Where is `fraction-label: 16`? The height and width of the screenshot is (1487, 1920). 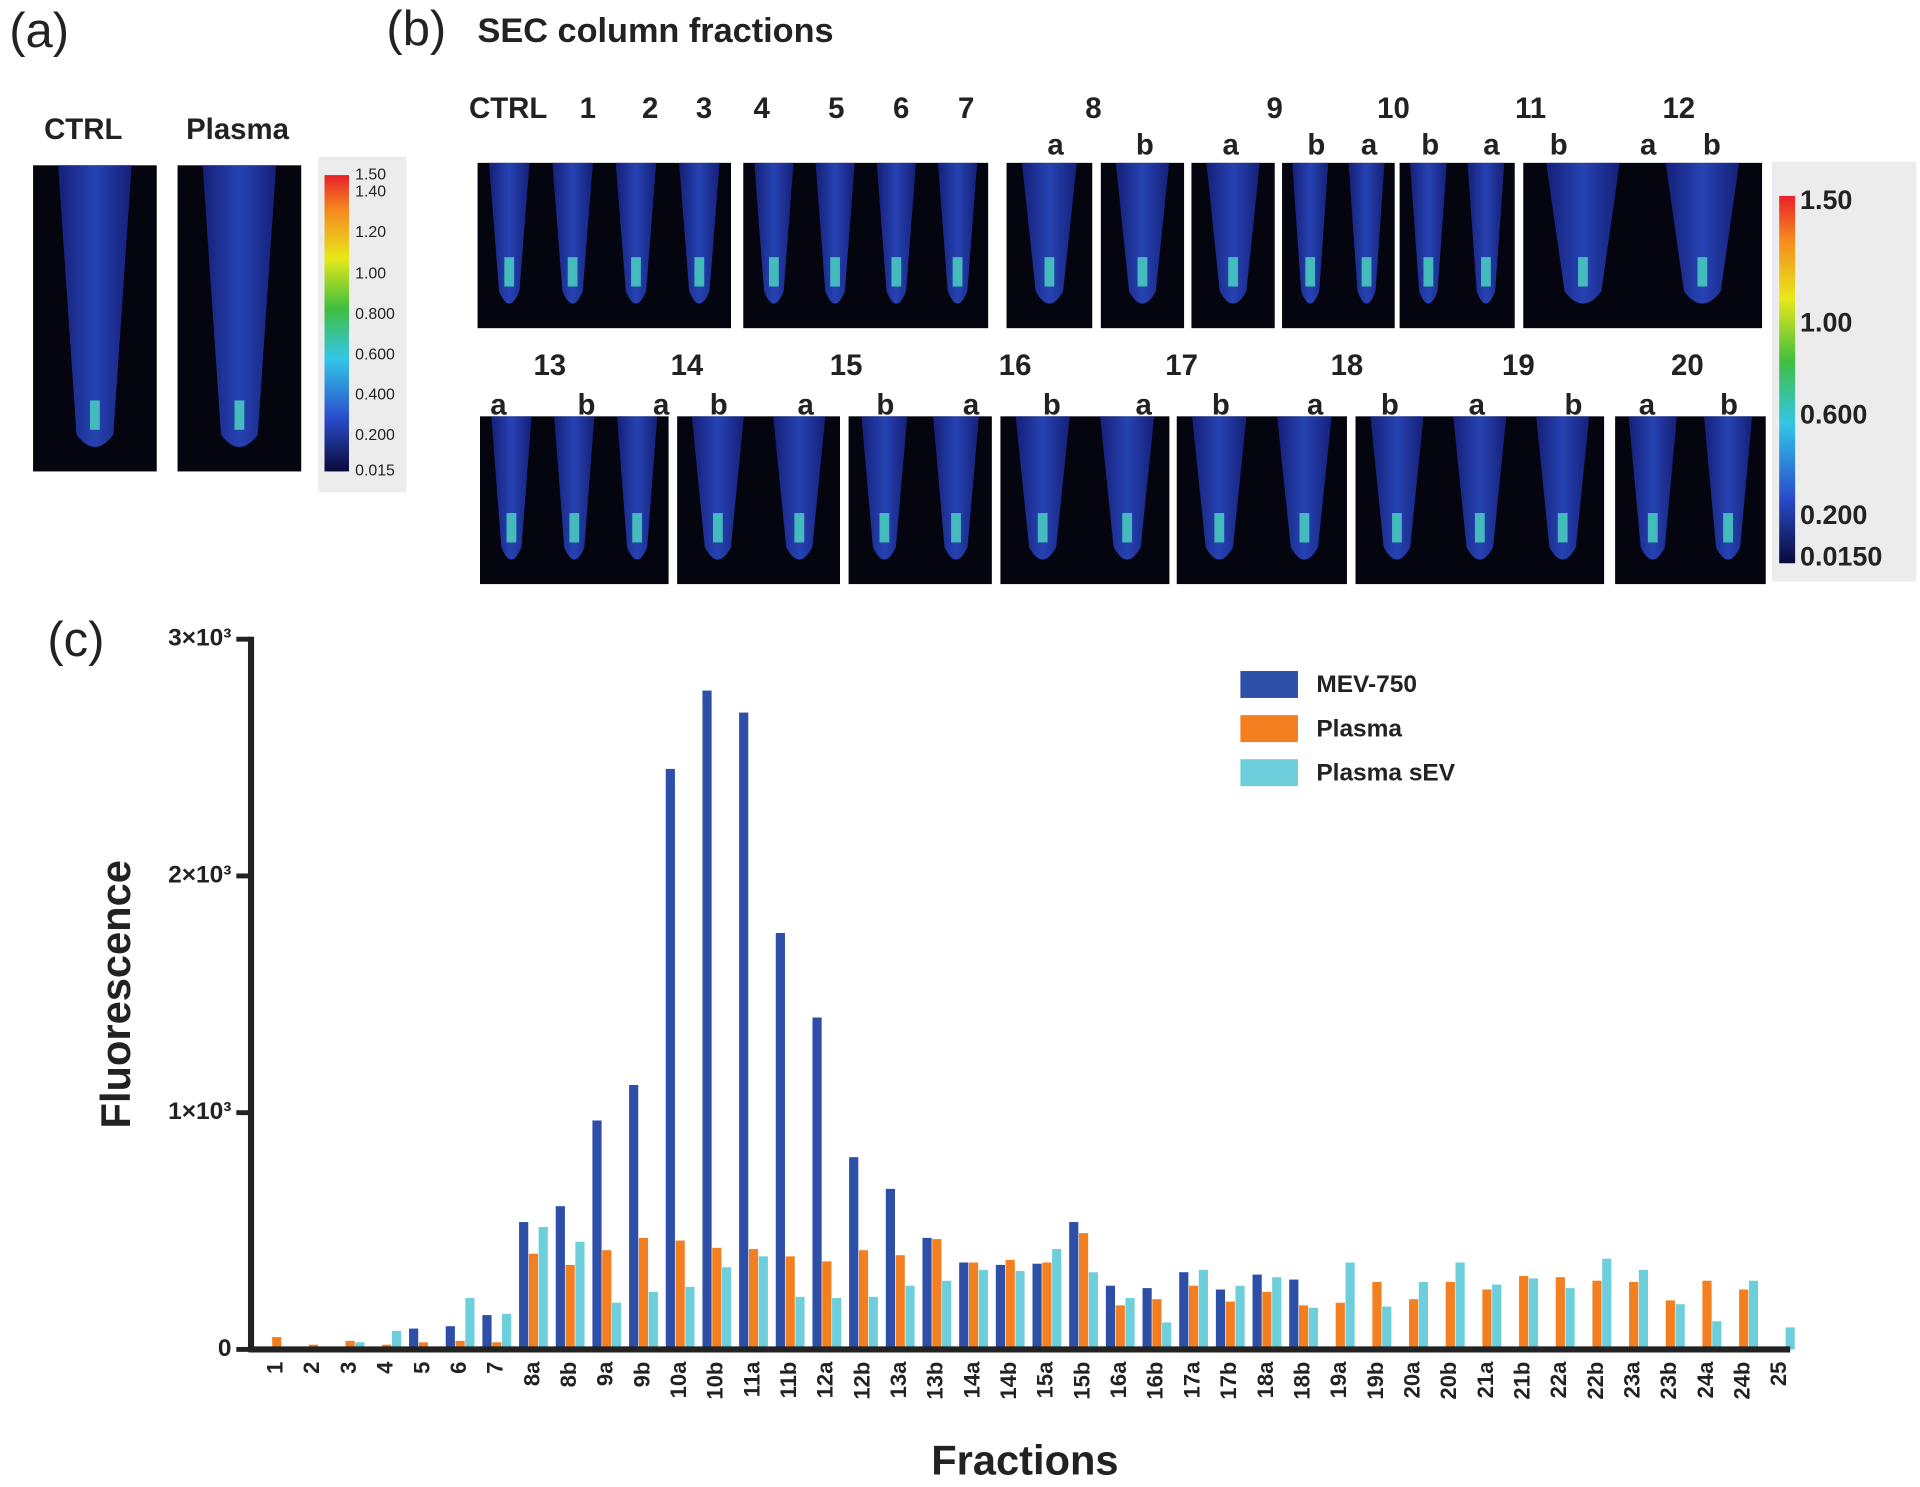 fraction-label: 16 is located at coordinates (1015, 365).